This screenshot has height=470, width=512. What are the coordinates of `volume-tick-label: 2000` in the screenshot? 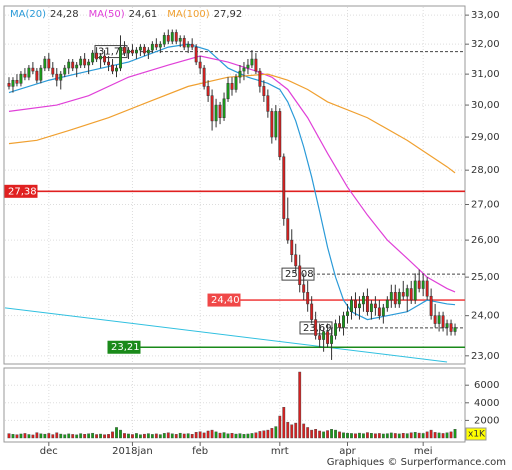 It's located at (486, 420).